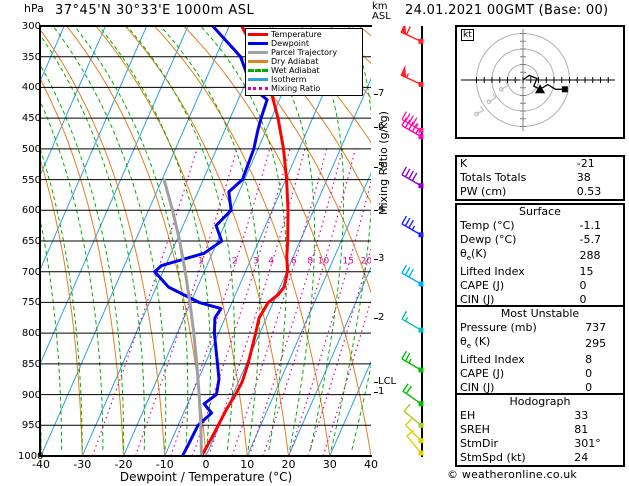  What do you see at coordinates (381, 317) in the screenshot?
I see `height-tick: 2` at bounding box center [381, 317].